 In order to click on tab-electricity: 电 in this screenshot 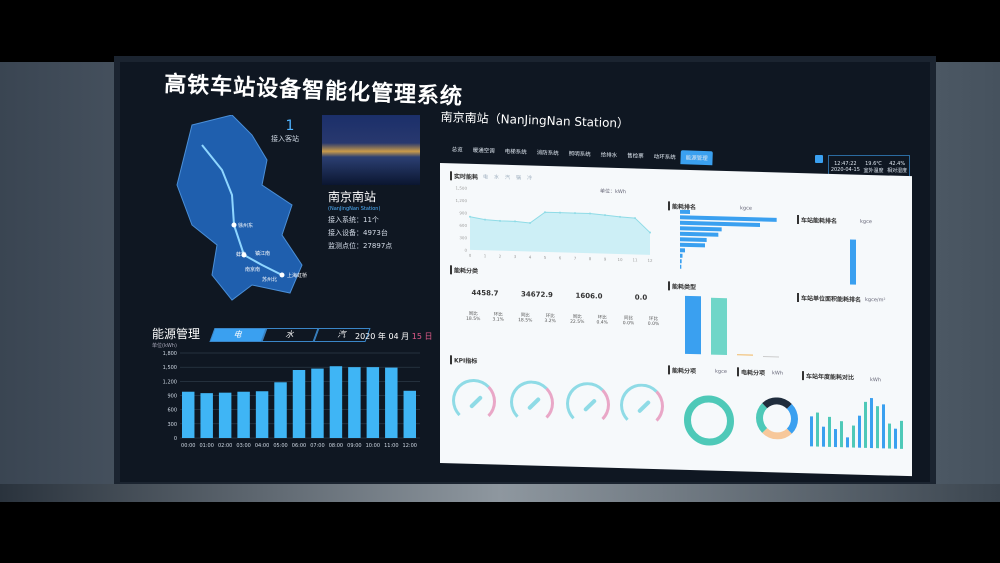, I will do `click(238, 335)`.